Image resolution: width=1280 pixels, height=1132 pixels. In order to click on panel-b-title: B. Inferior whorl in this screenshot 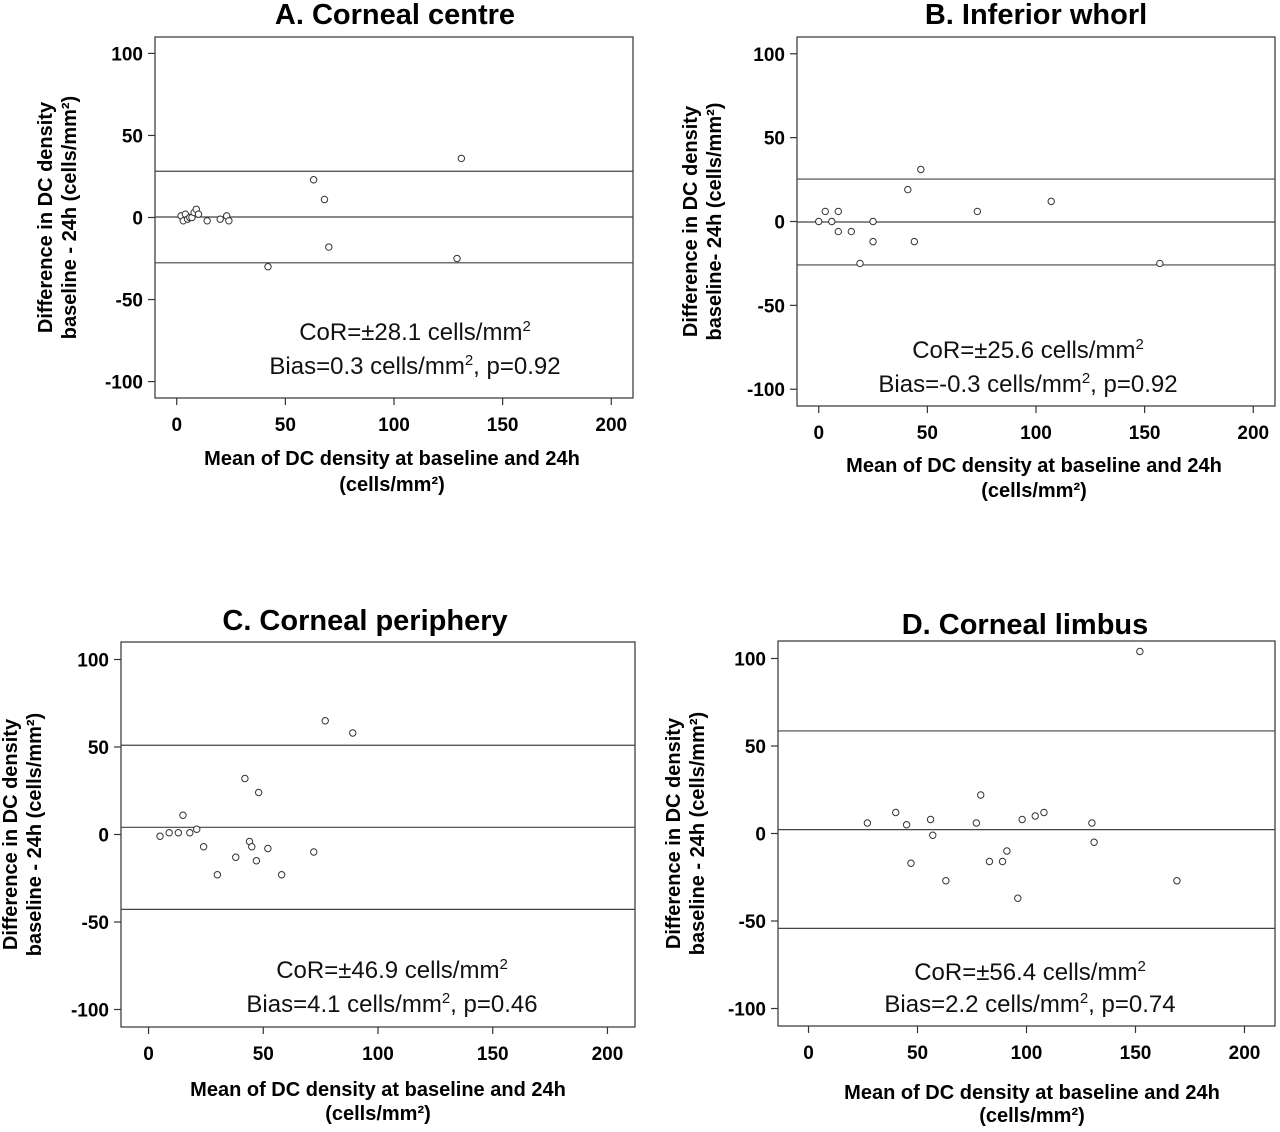, I will do `click(1036, 15)`.